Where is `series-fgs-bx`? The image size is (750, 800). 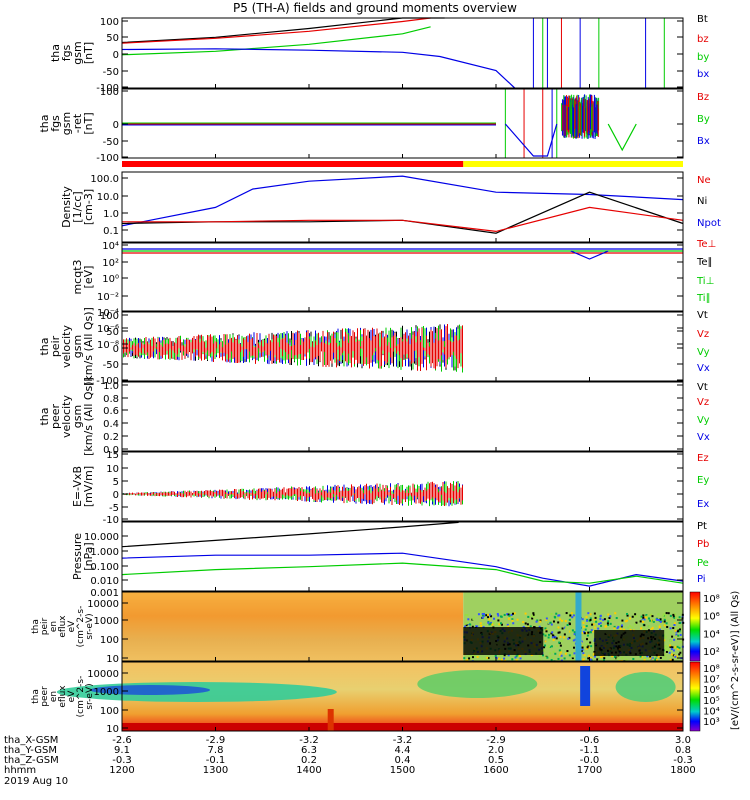
series-fgs-bx is located at coordinates (318, 68).